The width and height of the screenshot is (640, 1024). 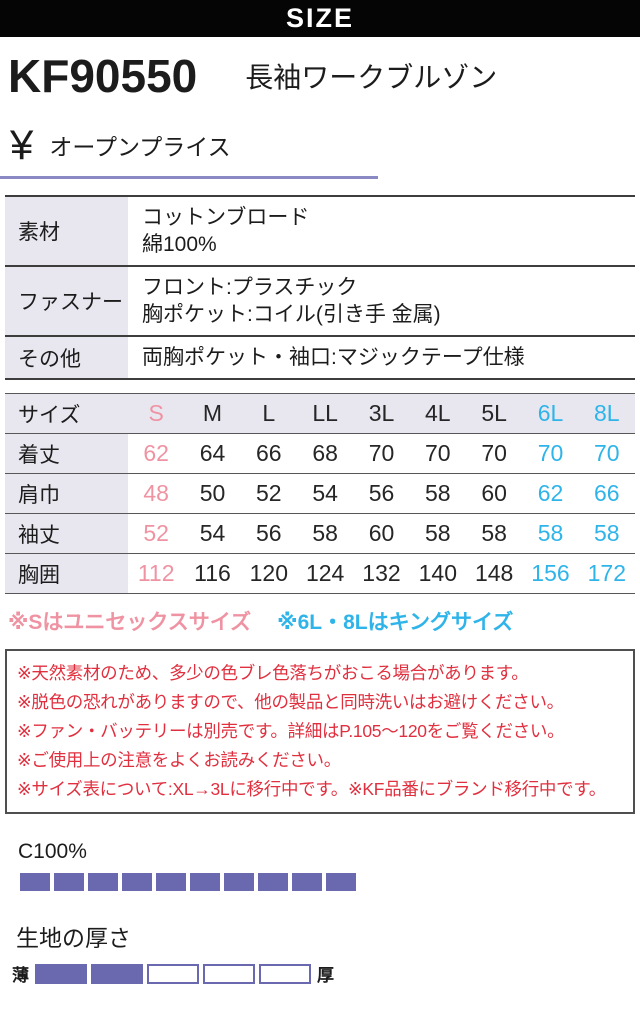 I want to click on size-row-label: 肩巾, so click(x=66, y=493).